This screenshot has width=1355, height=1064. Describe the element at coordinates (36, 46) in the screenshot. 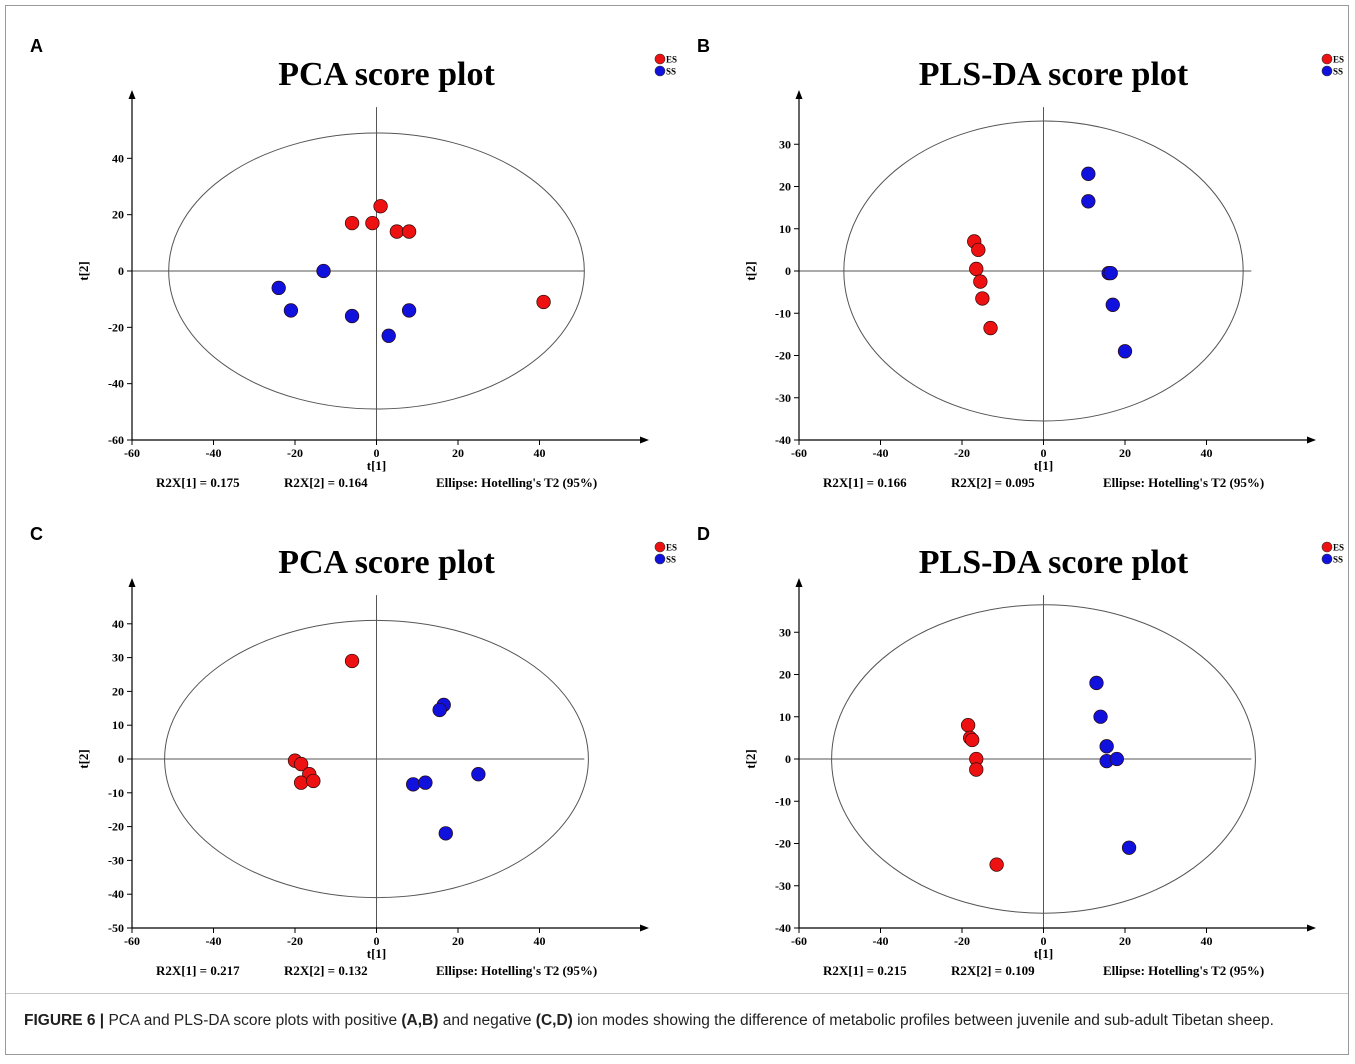

I see `panel-letter: A` at that location.